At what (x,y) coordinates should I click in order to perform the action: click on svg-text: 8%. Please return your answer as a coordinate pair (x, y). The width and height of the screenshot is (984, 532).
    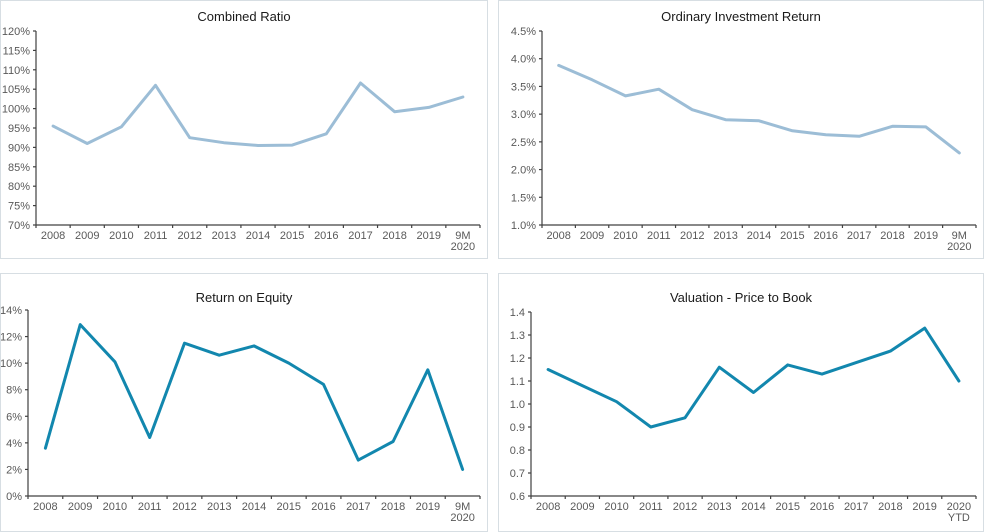
    Looking at the image, I should click on (14, 391).